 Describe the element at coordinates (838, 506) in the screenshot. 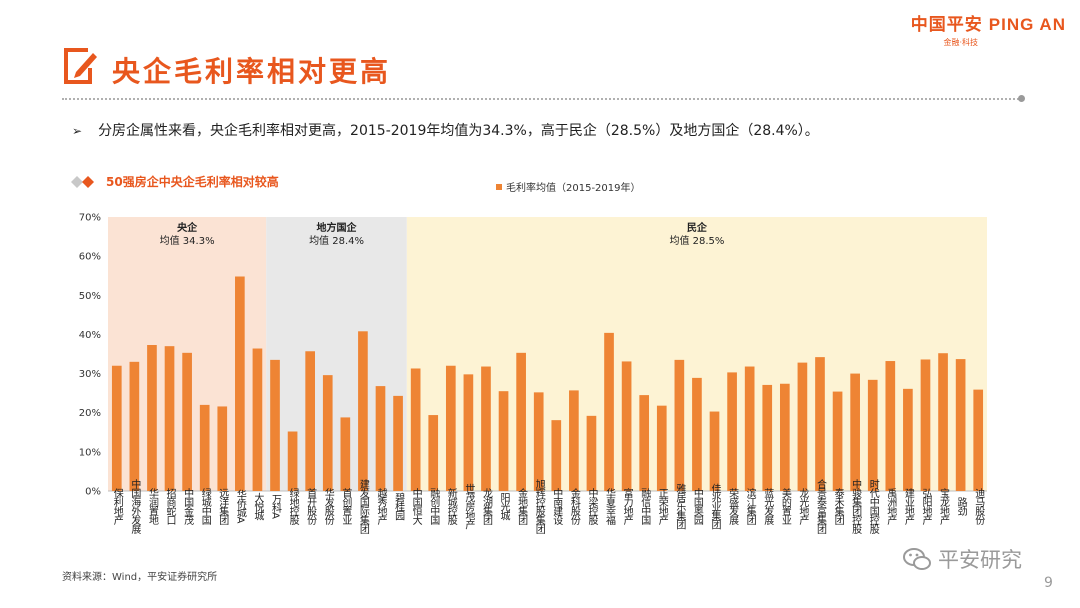

I see `x-tick-label: 泰禾集团` at that location.